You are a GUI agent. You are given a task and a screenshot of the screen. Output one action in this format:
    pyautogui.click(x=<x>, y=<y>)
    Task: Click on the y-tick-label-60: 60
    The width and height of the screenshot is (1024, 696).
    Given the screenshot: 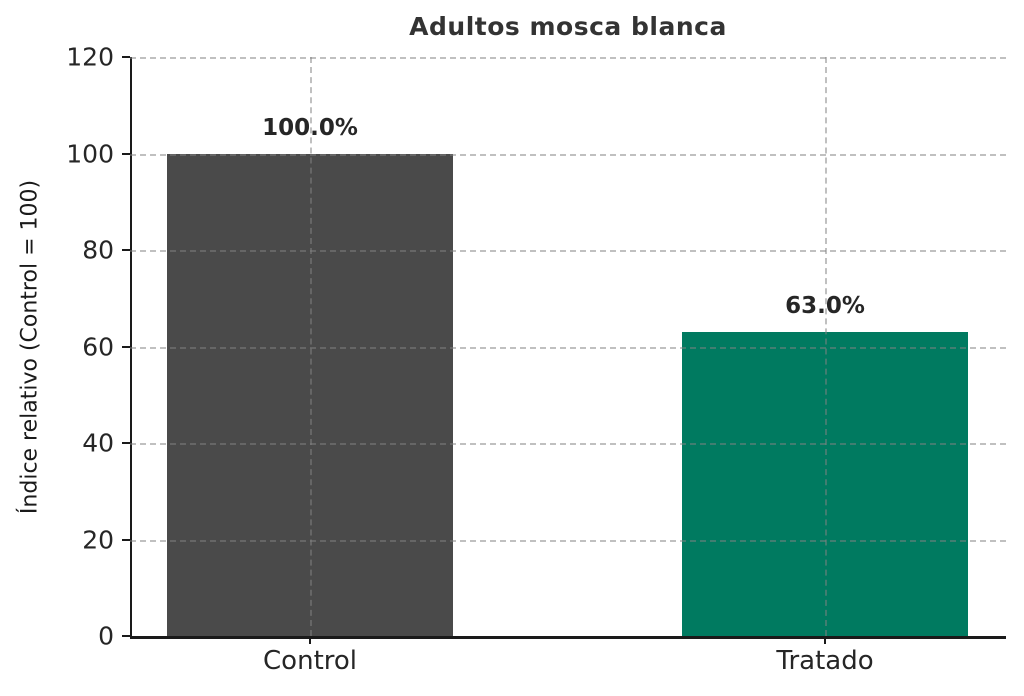 What is the action you would take?
    pyautogui.click(x=98, y=346)
    